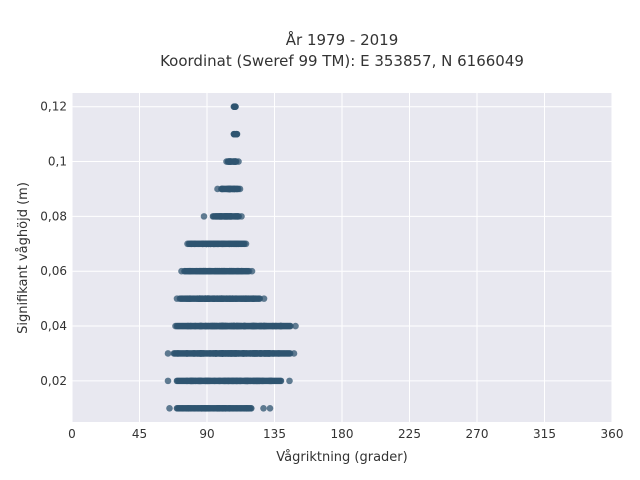 The height and width of the screenshot is (480, 640). Describe the element at coordinates (409, 434) in the screenshot. I see `x-tick-label: 225` at that location.